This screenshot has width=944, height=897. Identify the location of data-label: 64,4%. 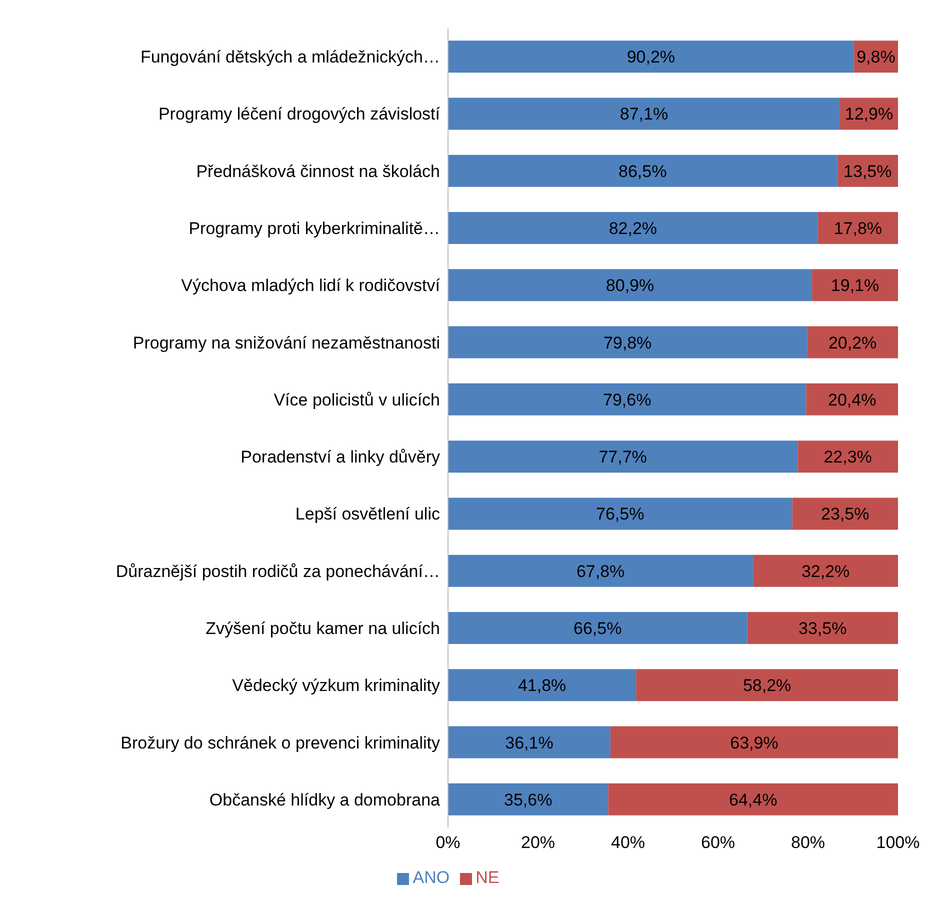
(753, 800).